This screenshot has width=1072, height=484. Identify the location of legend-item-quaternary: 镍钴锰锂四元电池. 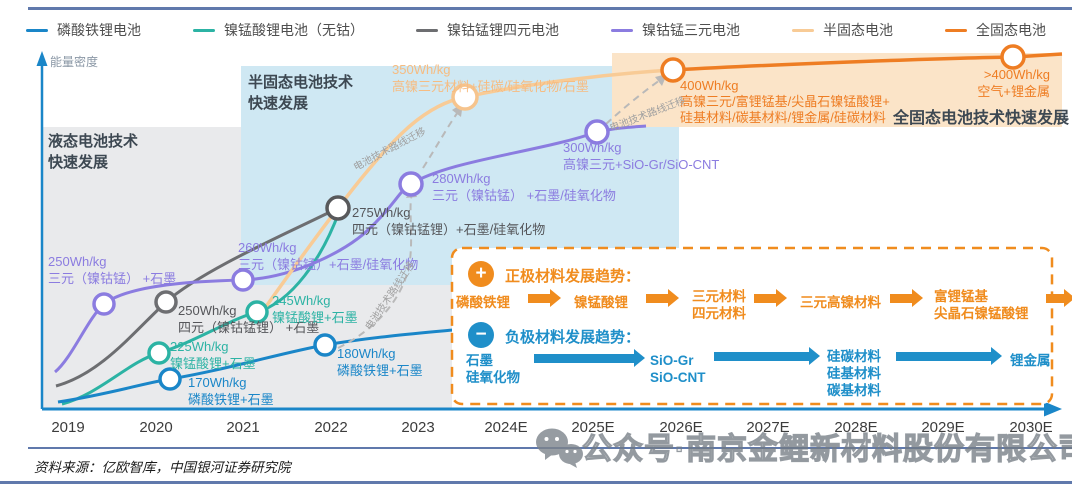
(487, 30).